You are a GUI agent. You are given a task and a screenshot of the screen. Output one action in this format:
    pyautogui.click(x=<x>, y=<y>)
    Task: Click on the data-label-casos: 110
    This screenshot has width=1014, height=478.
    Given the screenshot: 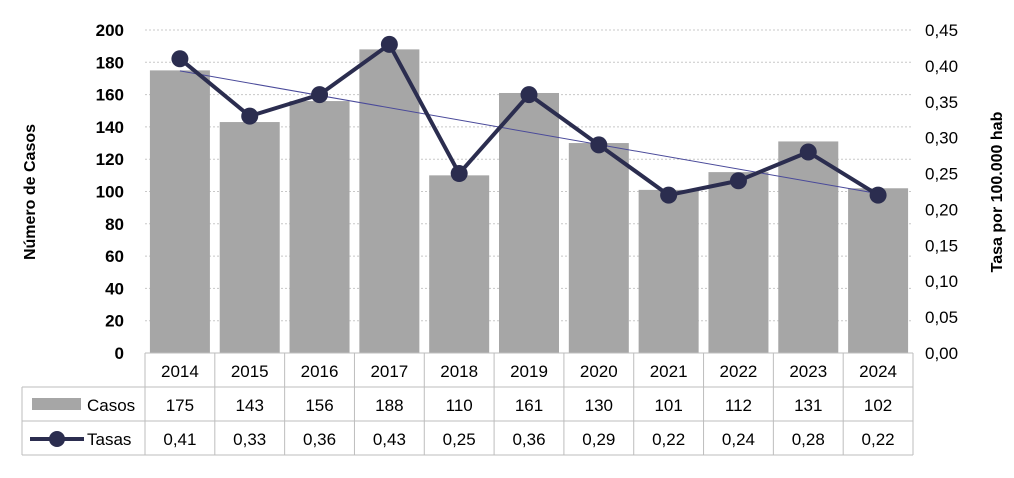 What is the action you would take?
    pyautogui.click(x=459, y=405)
    